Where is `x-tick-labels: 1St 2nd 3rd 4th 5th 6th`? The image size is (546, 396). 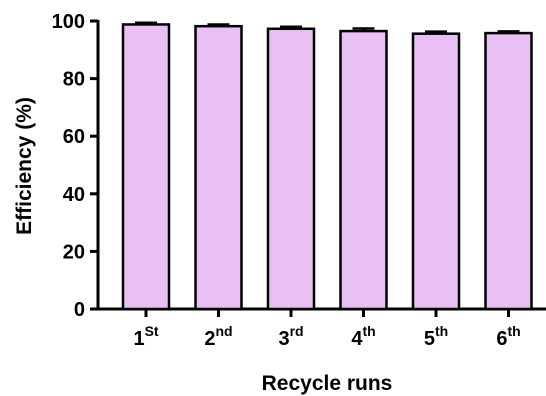 x-tick-labels: 1St 2nd 3rd 4th 5th 6th is located at coordinates (326, 336).